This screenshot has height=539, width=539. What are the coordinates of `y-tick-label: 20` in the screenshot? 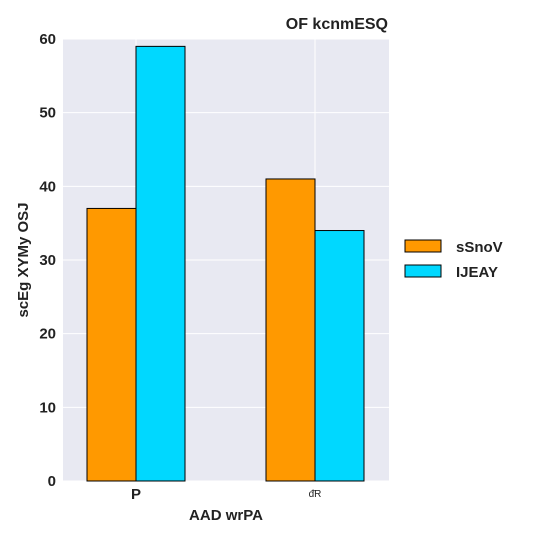 It's located at (47, 334).